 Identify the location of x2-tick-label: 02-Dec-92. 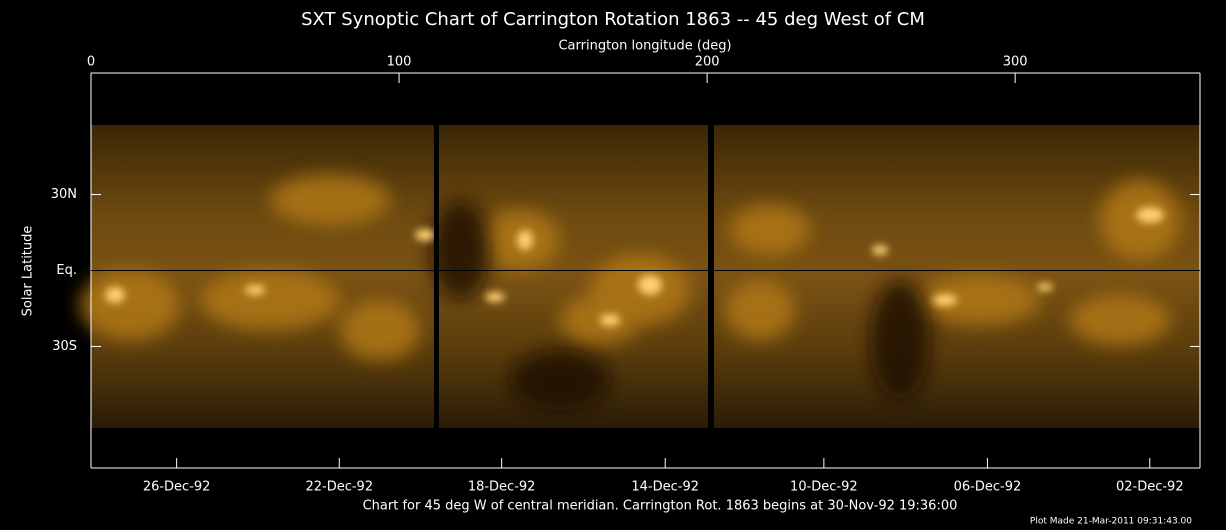
(1150, 487).